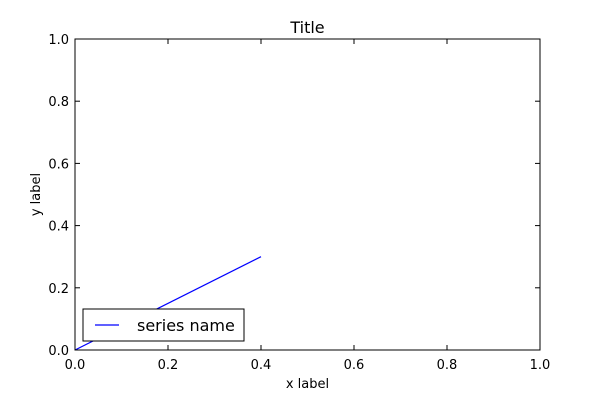 The image size is (600, 400). What do you see at coordinates (306, 27) in the screenshot?
I see `chart-title: Title` at bounding box center [306, 27].